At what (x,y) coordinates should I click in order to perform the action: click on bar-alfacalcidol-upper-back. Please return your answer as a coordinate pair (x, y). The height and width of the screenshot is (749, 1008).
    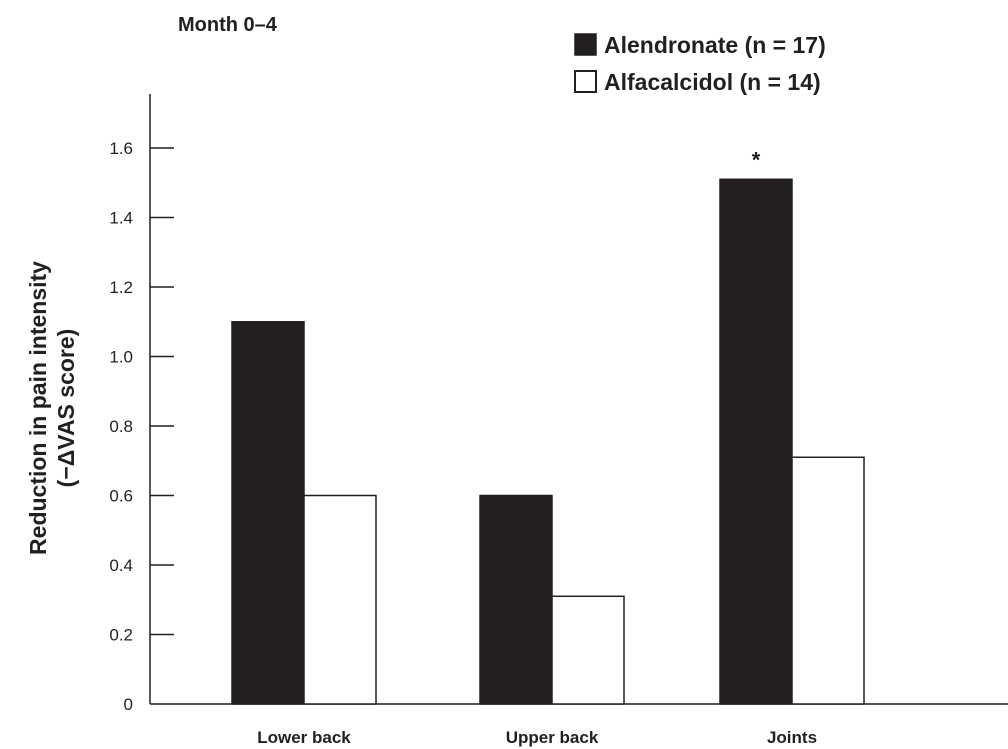
    Looking at the image, I should click on (588, 650).